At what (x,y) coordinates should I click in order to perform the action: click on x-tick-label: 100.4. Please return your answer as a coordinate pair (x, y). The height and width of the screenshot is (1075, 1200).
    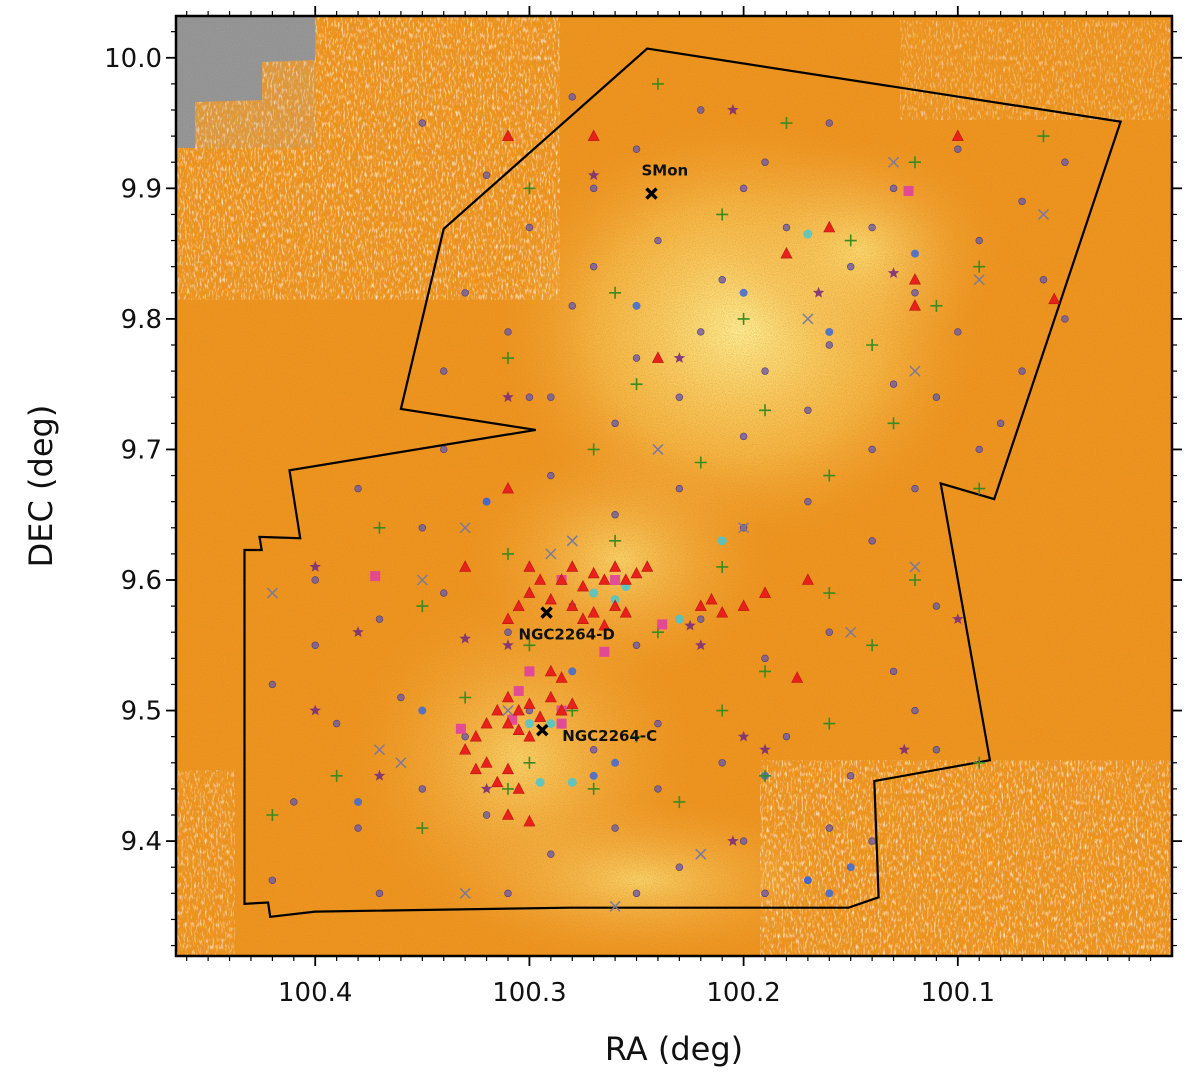
    Looking at the image, I should click on (315, 993).